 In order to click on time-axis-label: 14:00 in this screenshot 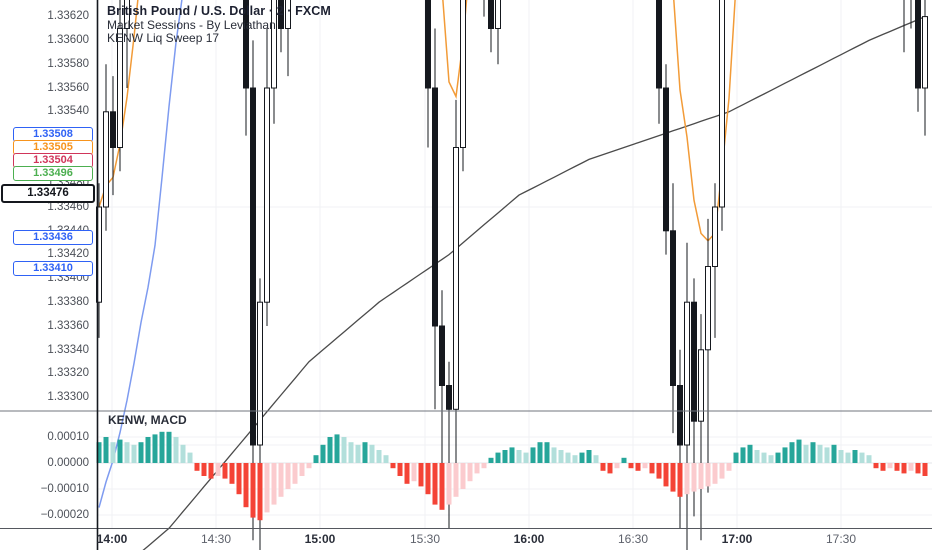, I will do `click(112, 539)`.